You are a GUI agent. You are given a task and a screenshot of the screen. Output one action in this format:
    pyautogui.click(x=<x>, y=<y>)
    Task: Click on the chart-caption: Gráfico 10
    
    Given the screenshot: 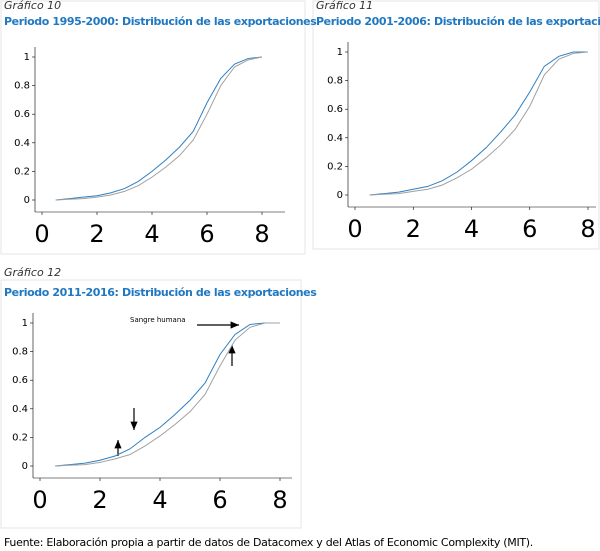 What is the action you would take?
    pyautogui.click(x=32, y=6)
    